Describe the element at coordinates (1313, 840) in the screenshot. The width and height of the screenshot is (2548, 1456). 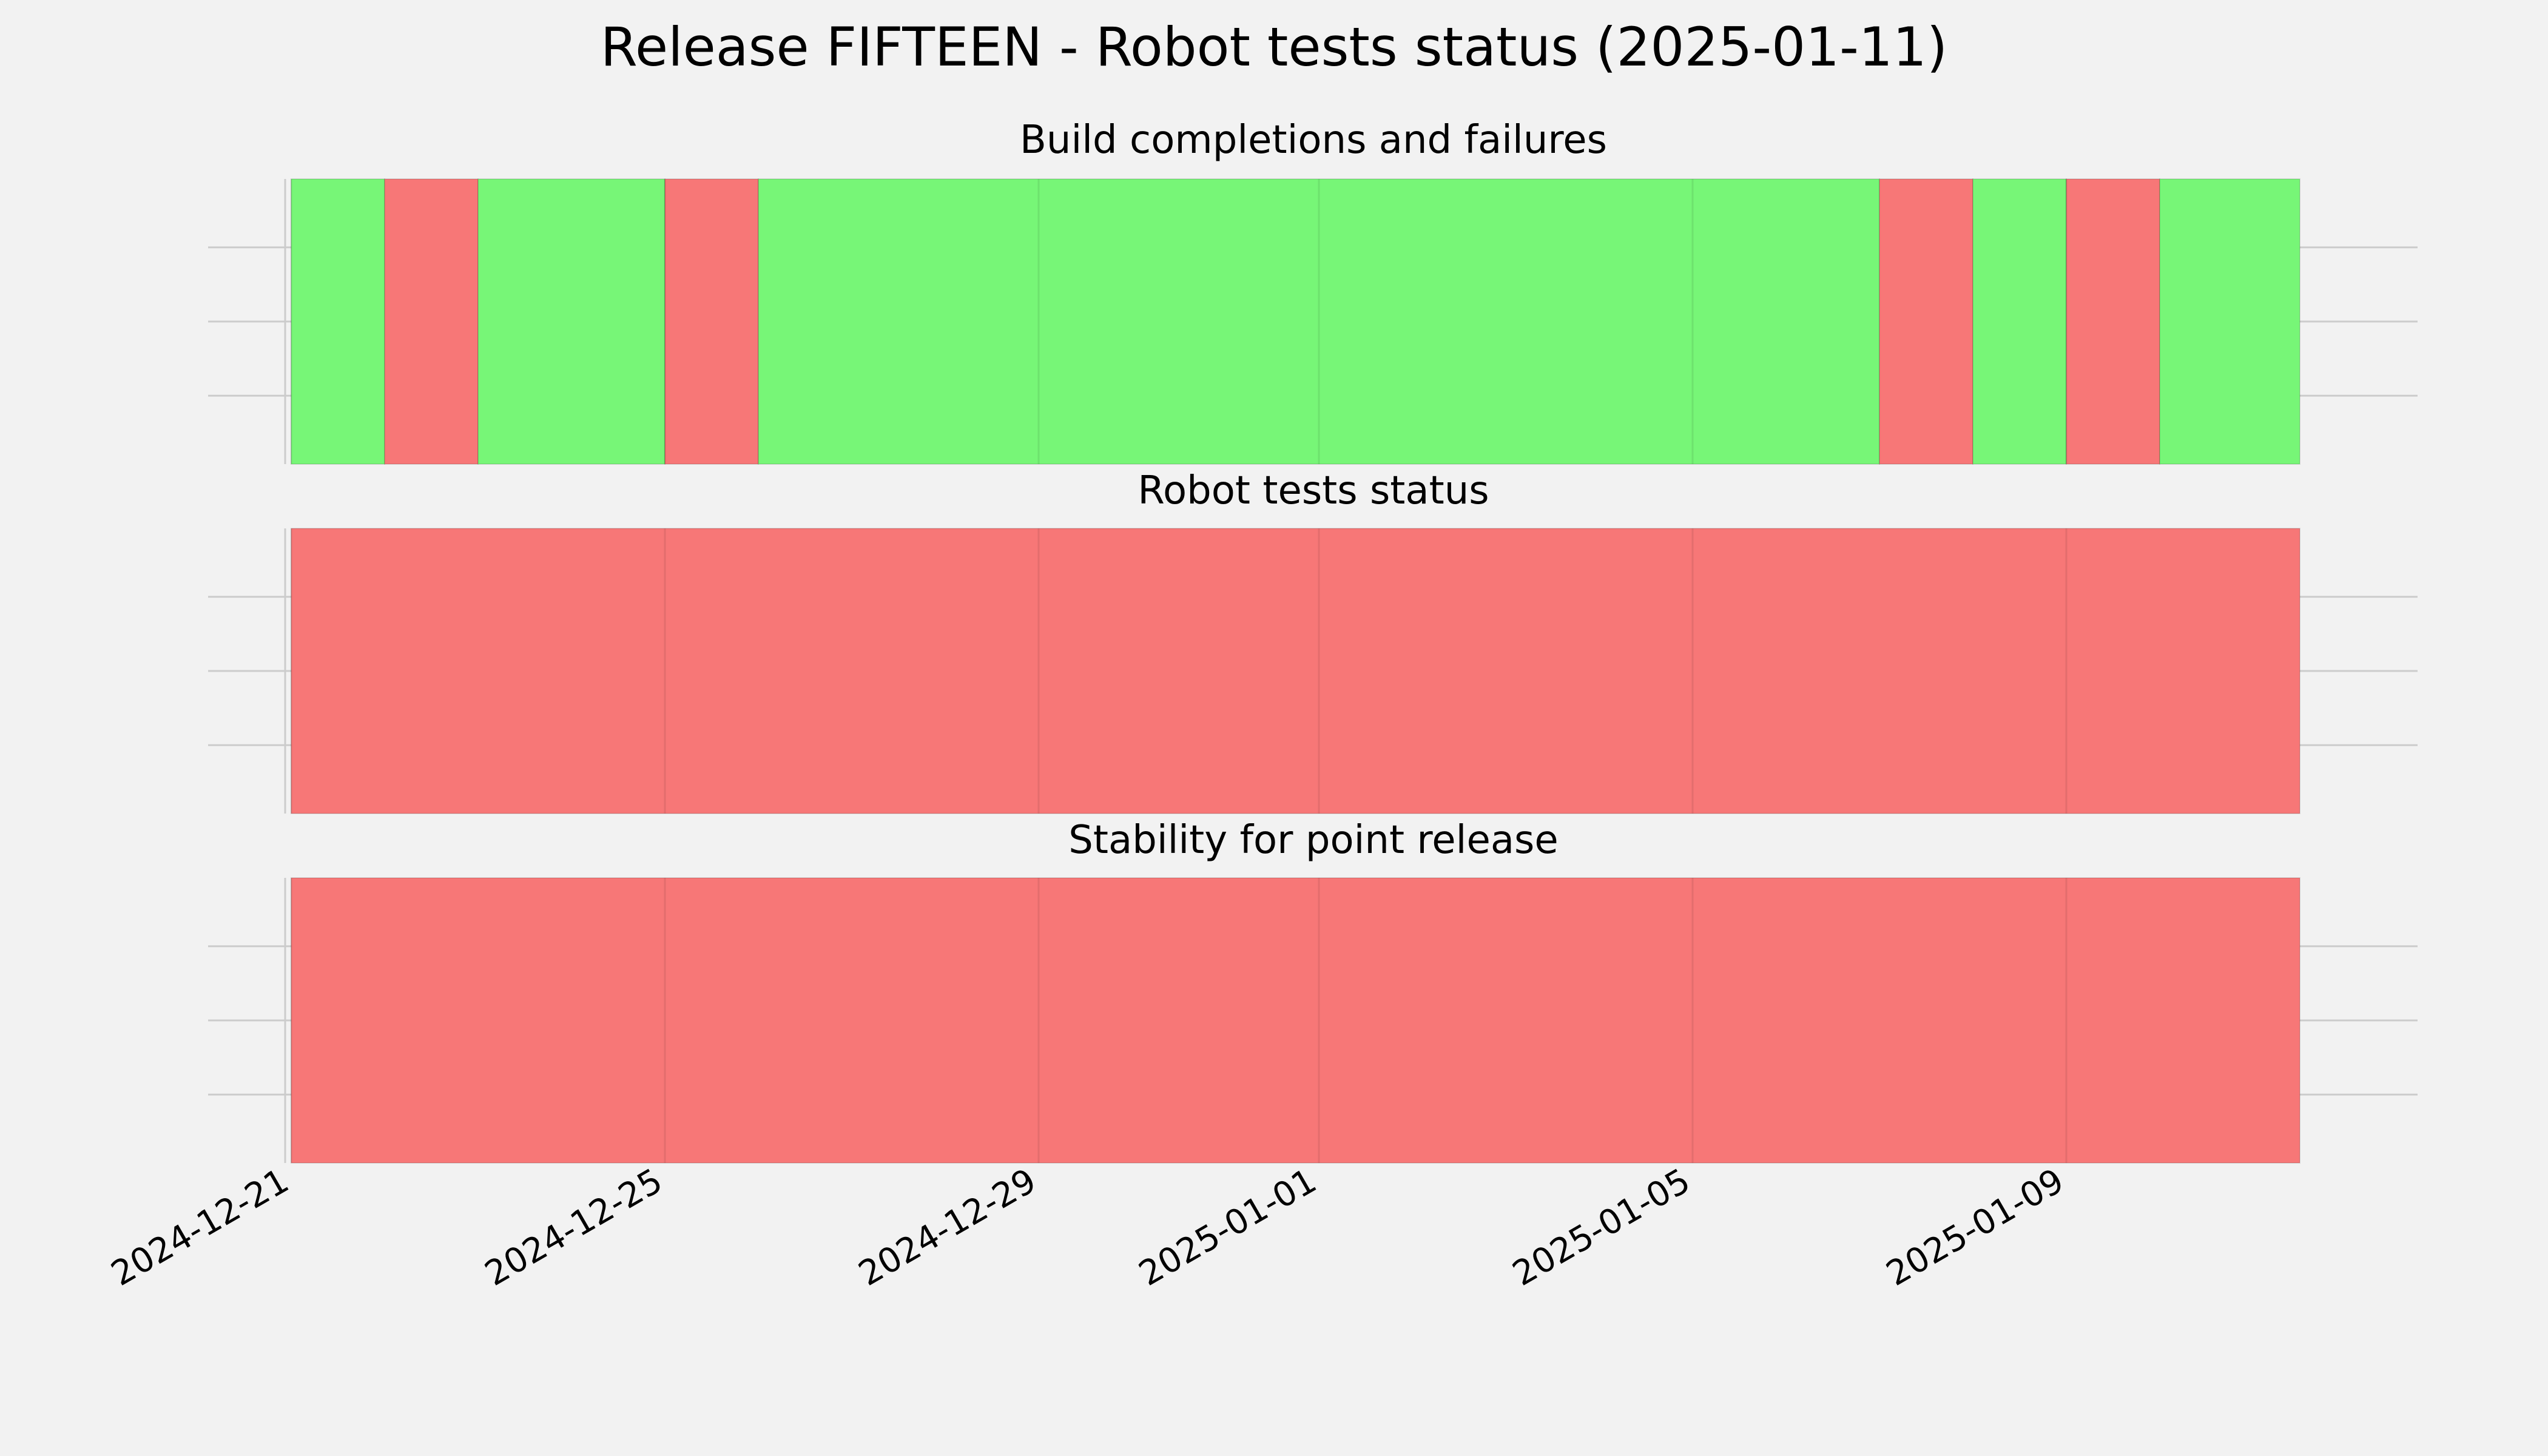
I see `panel-title: Stability for point release` at that location.